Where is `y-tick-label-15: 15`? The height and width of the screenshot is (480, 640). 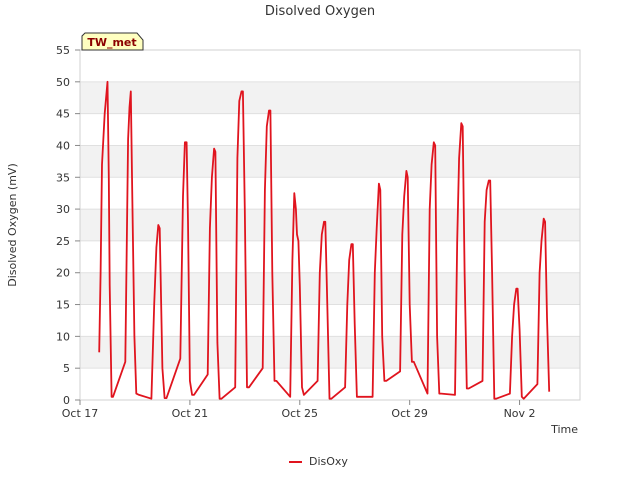
y-tick-label-15: 15 is located at coordinates (63, 305).